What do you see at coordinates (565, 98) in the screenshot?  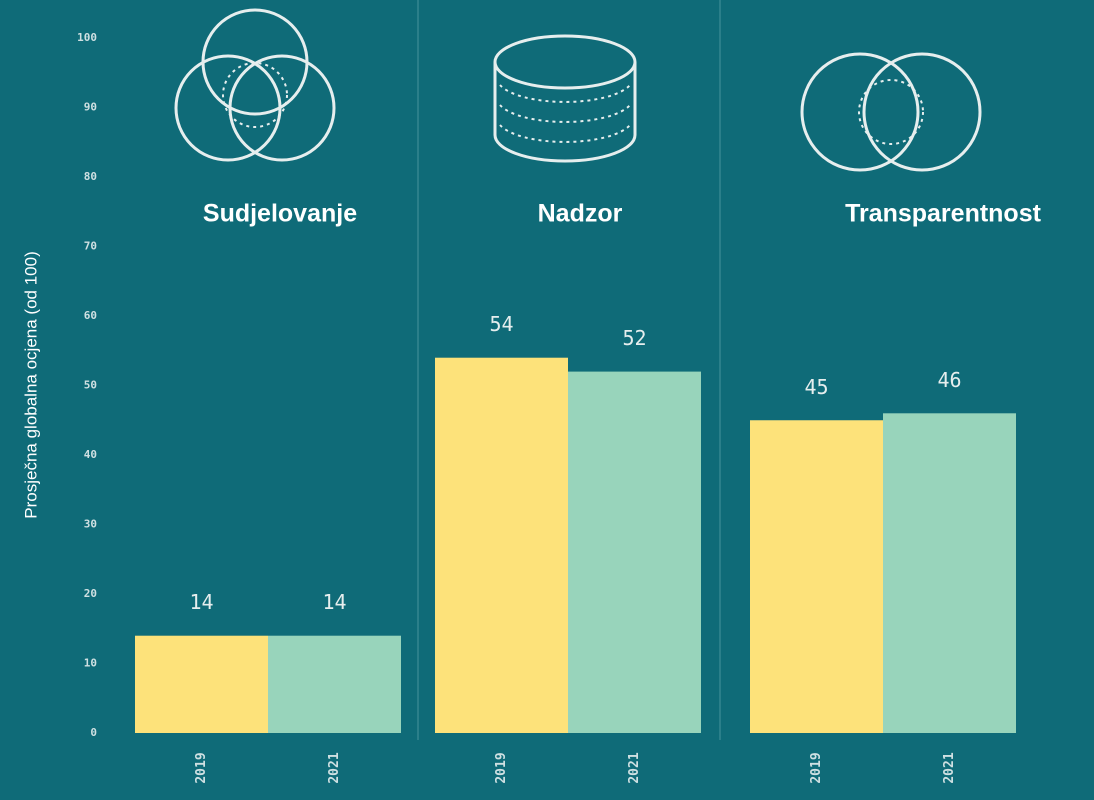 I see `icon-database` at bounding box center [565, 98].